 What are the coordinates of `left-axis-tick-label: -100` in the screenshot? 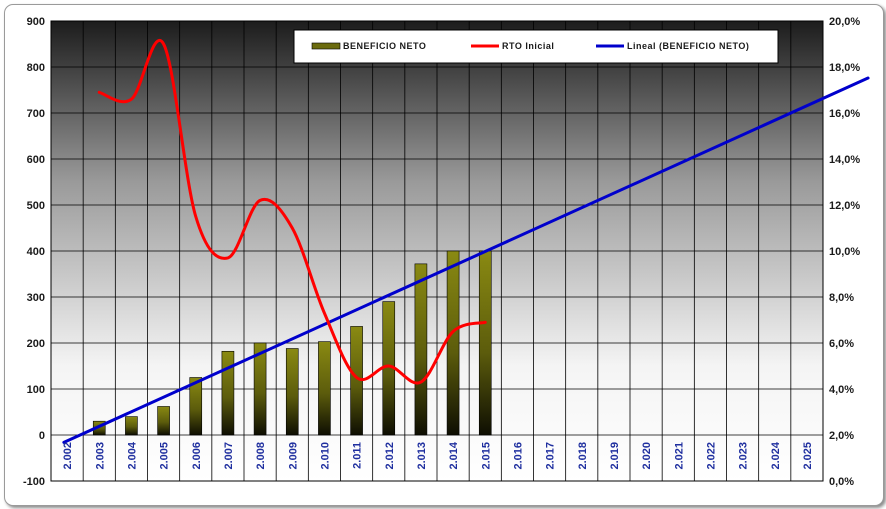 It's located at (34, 482).